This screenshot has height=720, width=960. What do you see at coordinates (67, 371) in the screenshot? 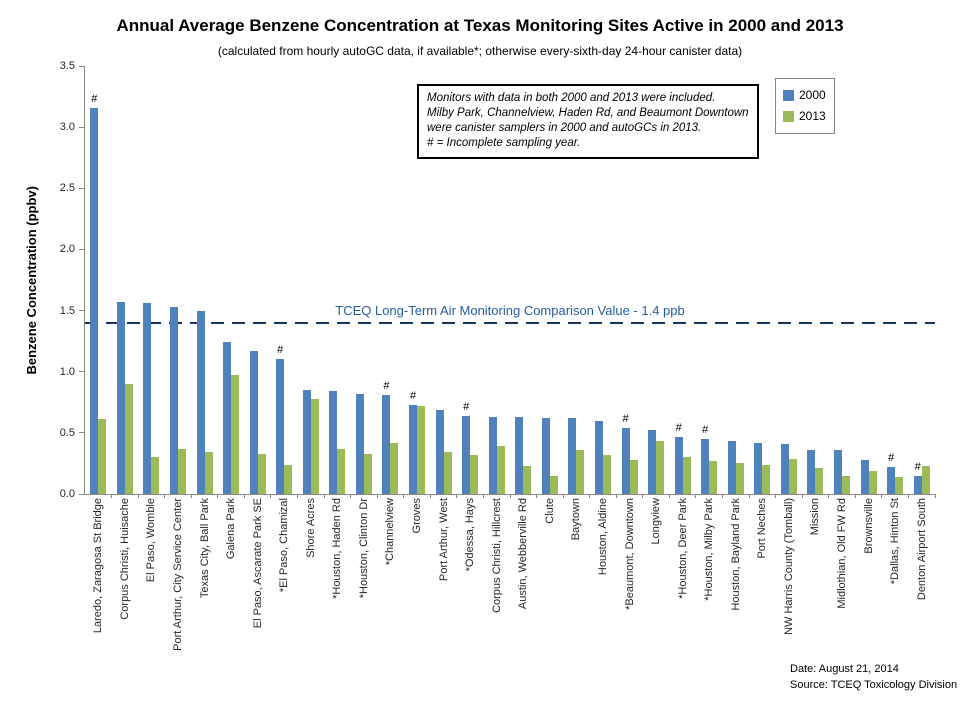
I see `y-axis-tick-label: 1.0` at bounding box center [67, 371].